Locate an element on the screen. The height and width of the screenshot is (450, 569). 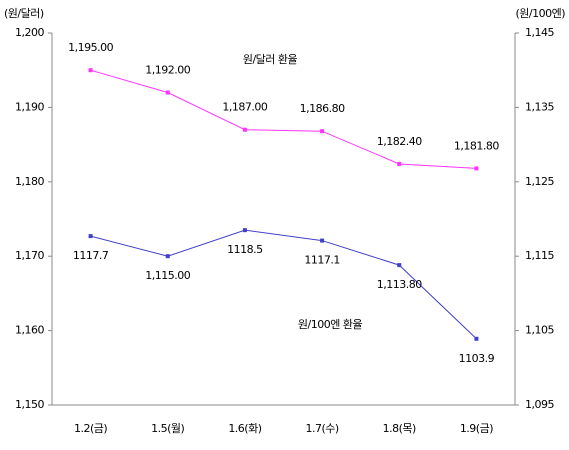
value-label: 1117.1 is located at coordinates (322, 260).